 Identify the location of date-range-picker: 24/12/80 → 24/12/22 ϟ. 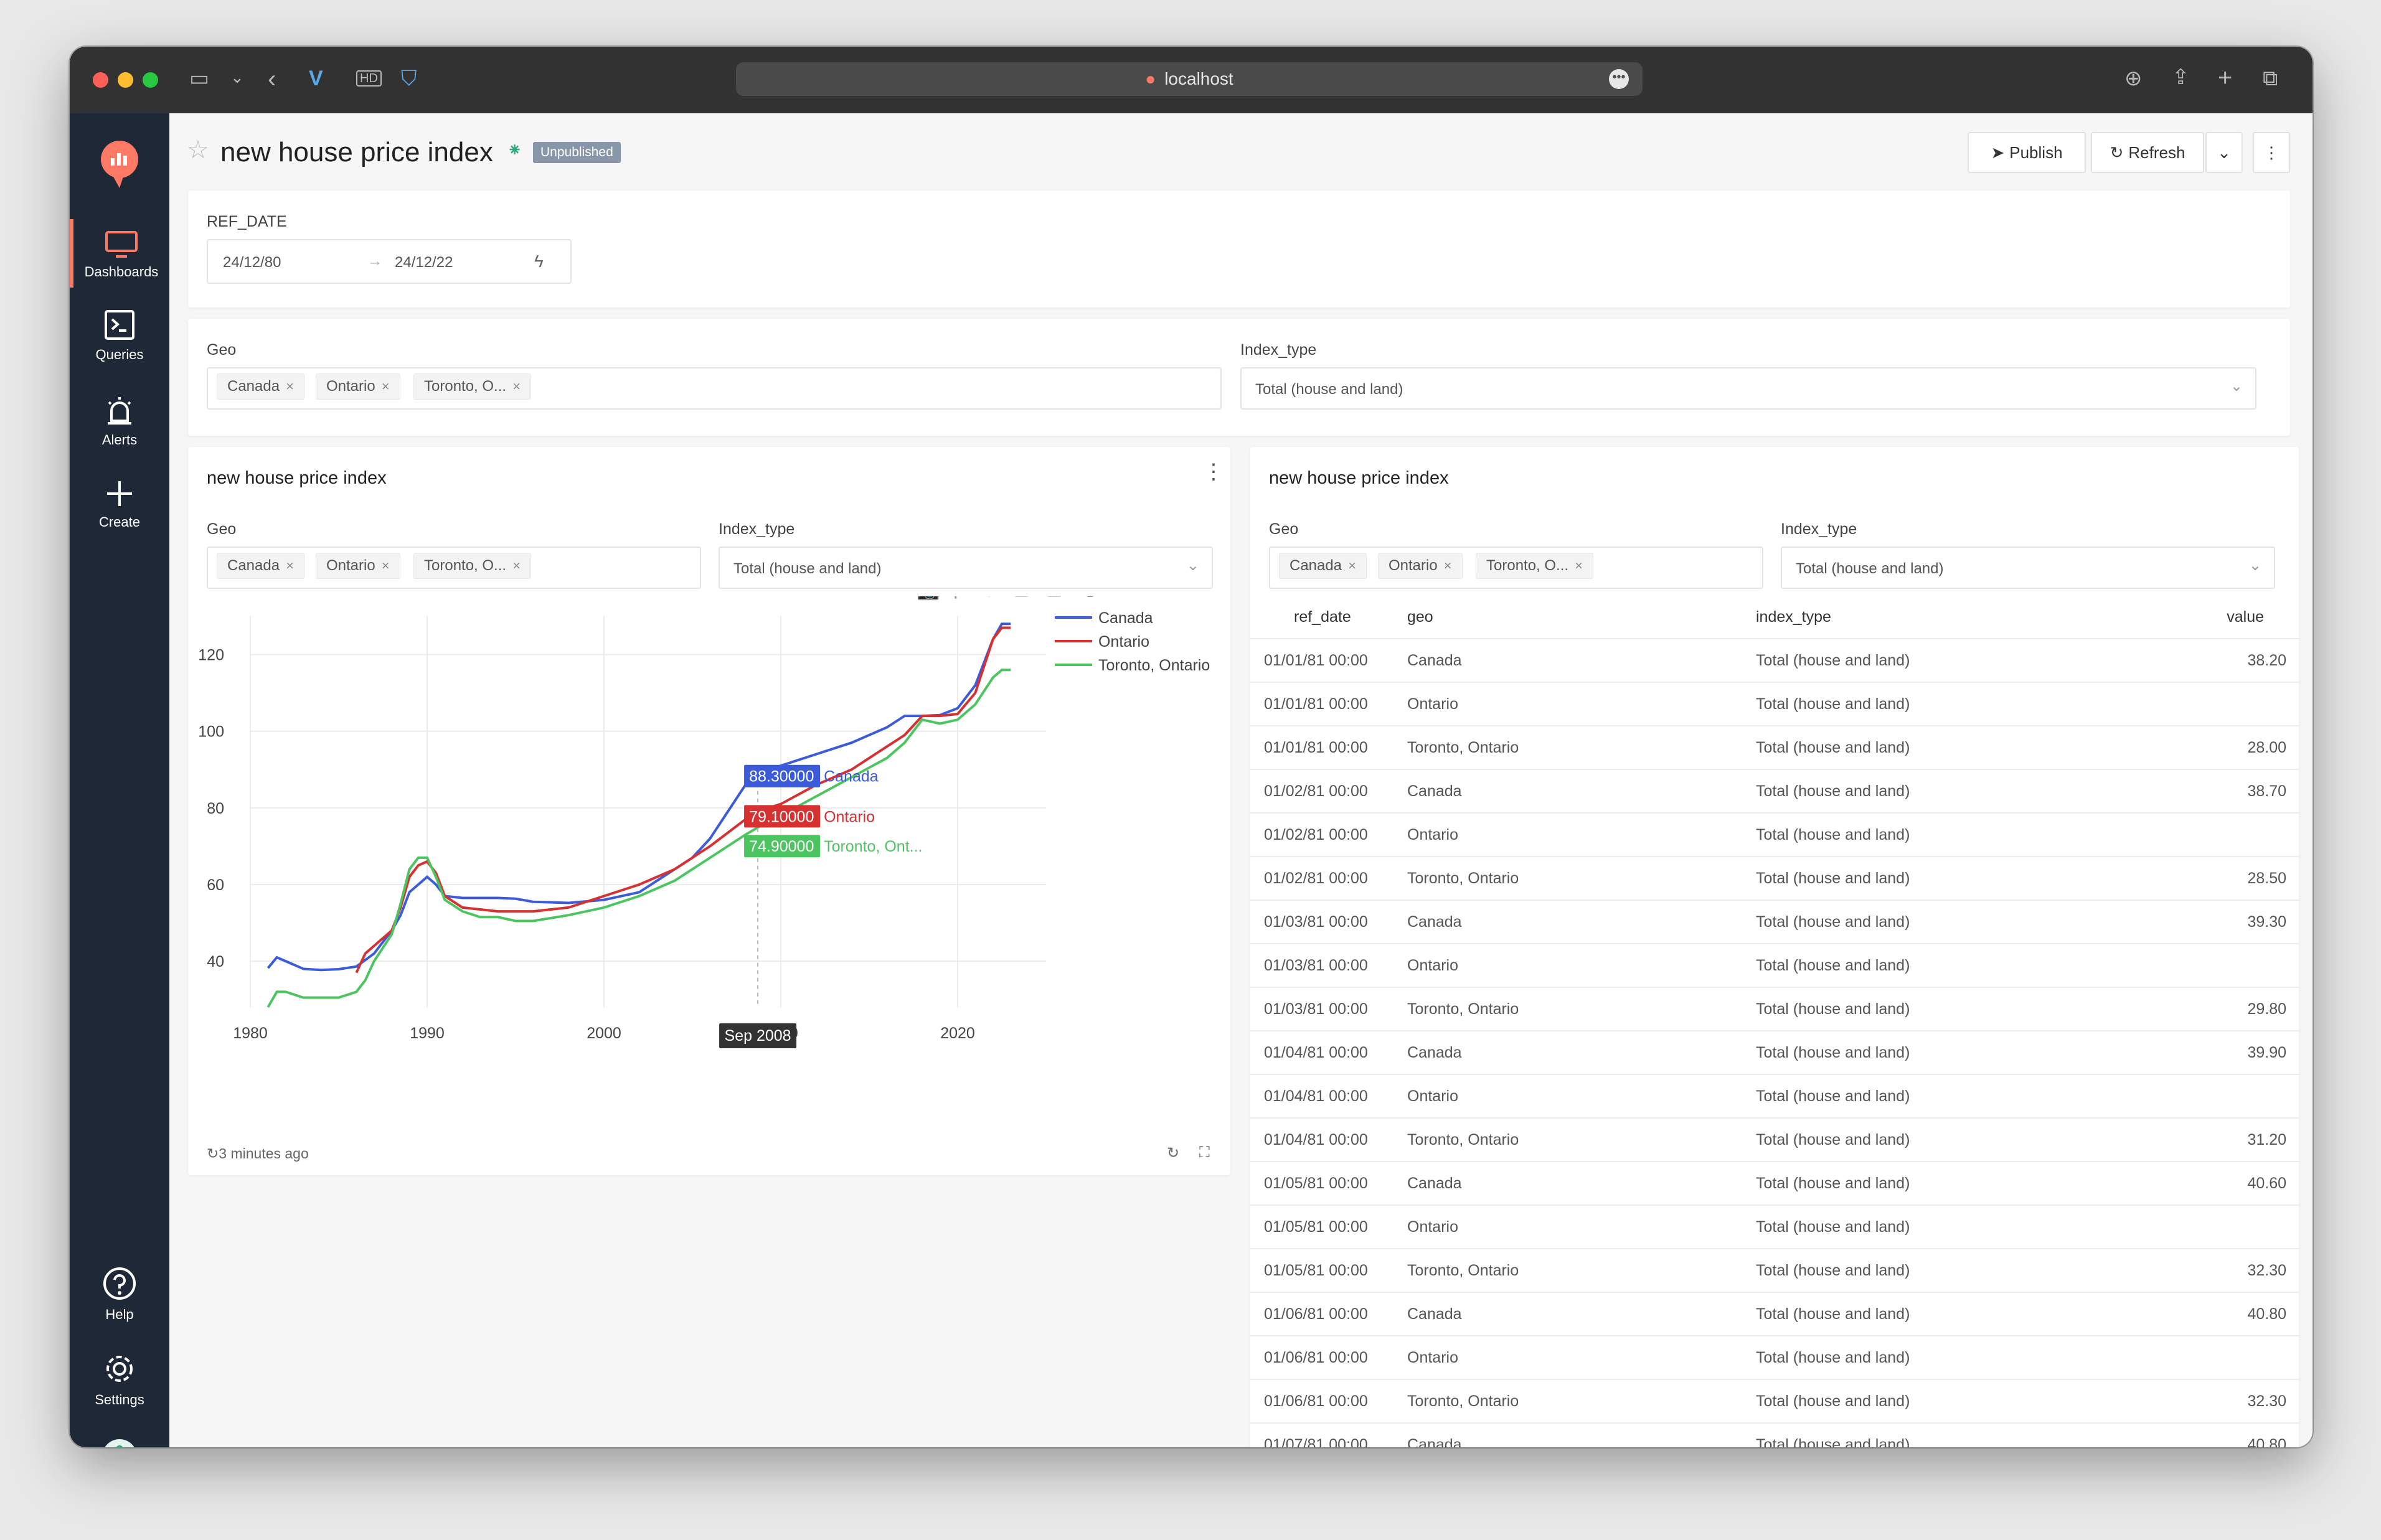
(389, 261).